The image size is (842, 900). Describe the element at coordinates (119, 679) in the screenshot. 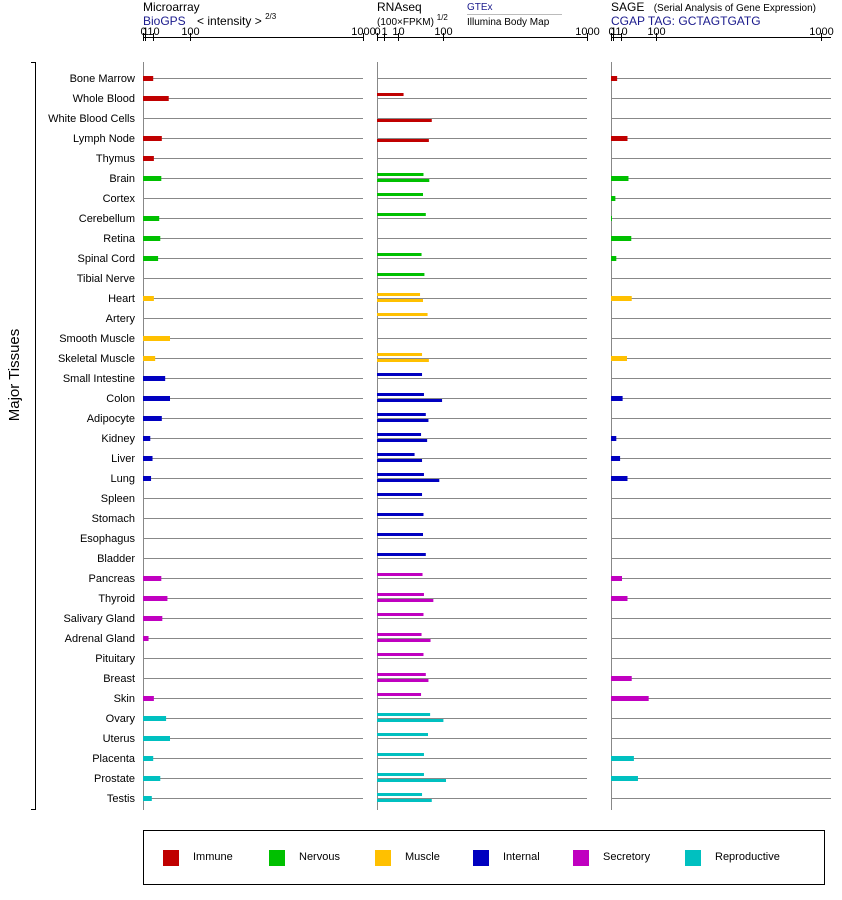

I see `tissue-label: Breast` at that location.